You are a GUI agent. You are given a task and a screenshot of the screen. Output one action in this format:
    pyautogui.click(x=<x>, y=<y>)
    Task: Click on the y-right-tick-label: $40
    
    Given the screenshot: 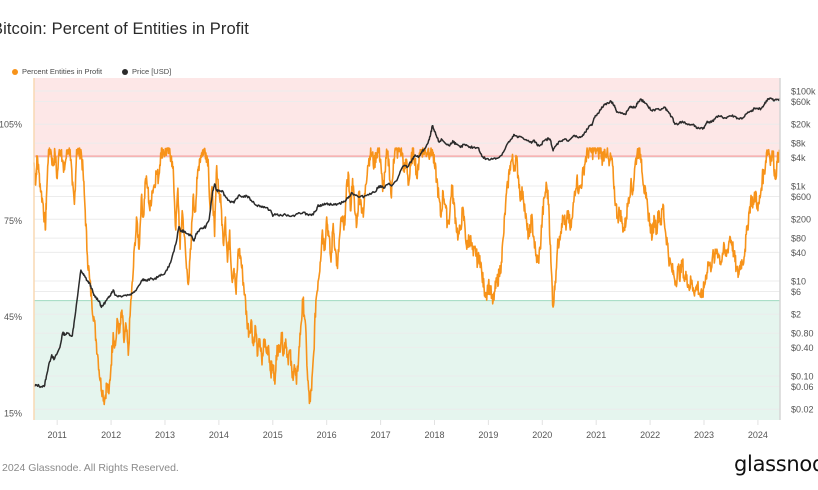 What is the action you would take?
    pyautogui.click(x=798, y=253)
    